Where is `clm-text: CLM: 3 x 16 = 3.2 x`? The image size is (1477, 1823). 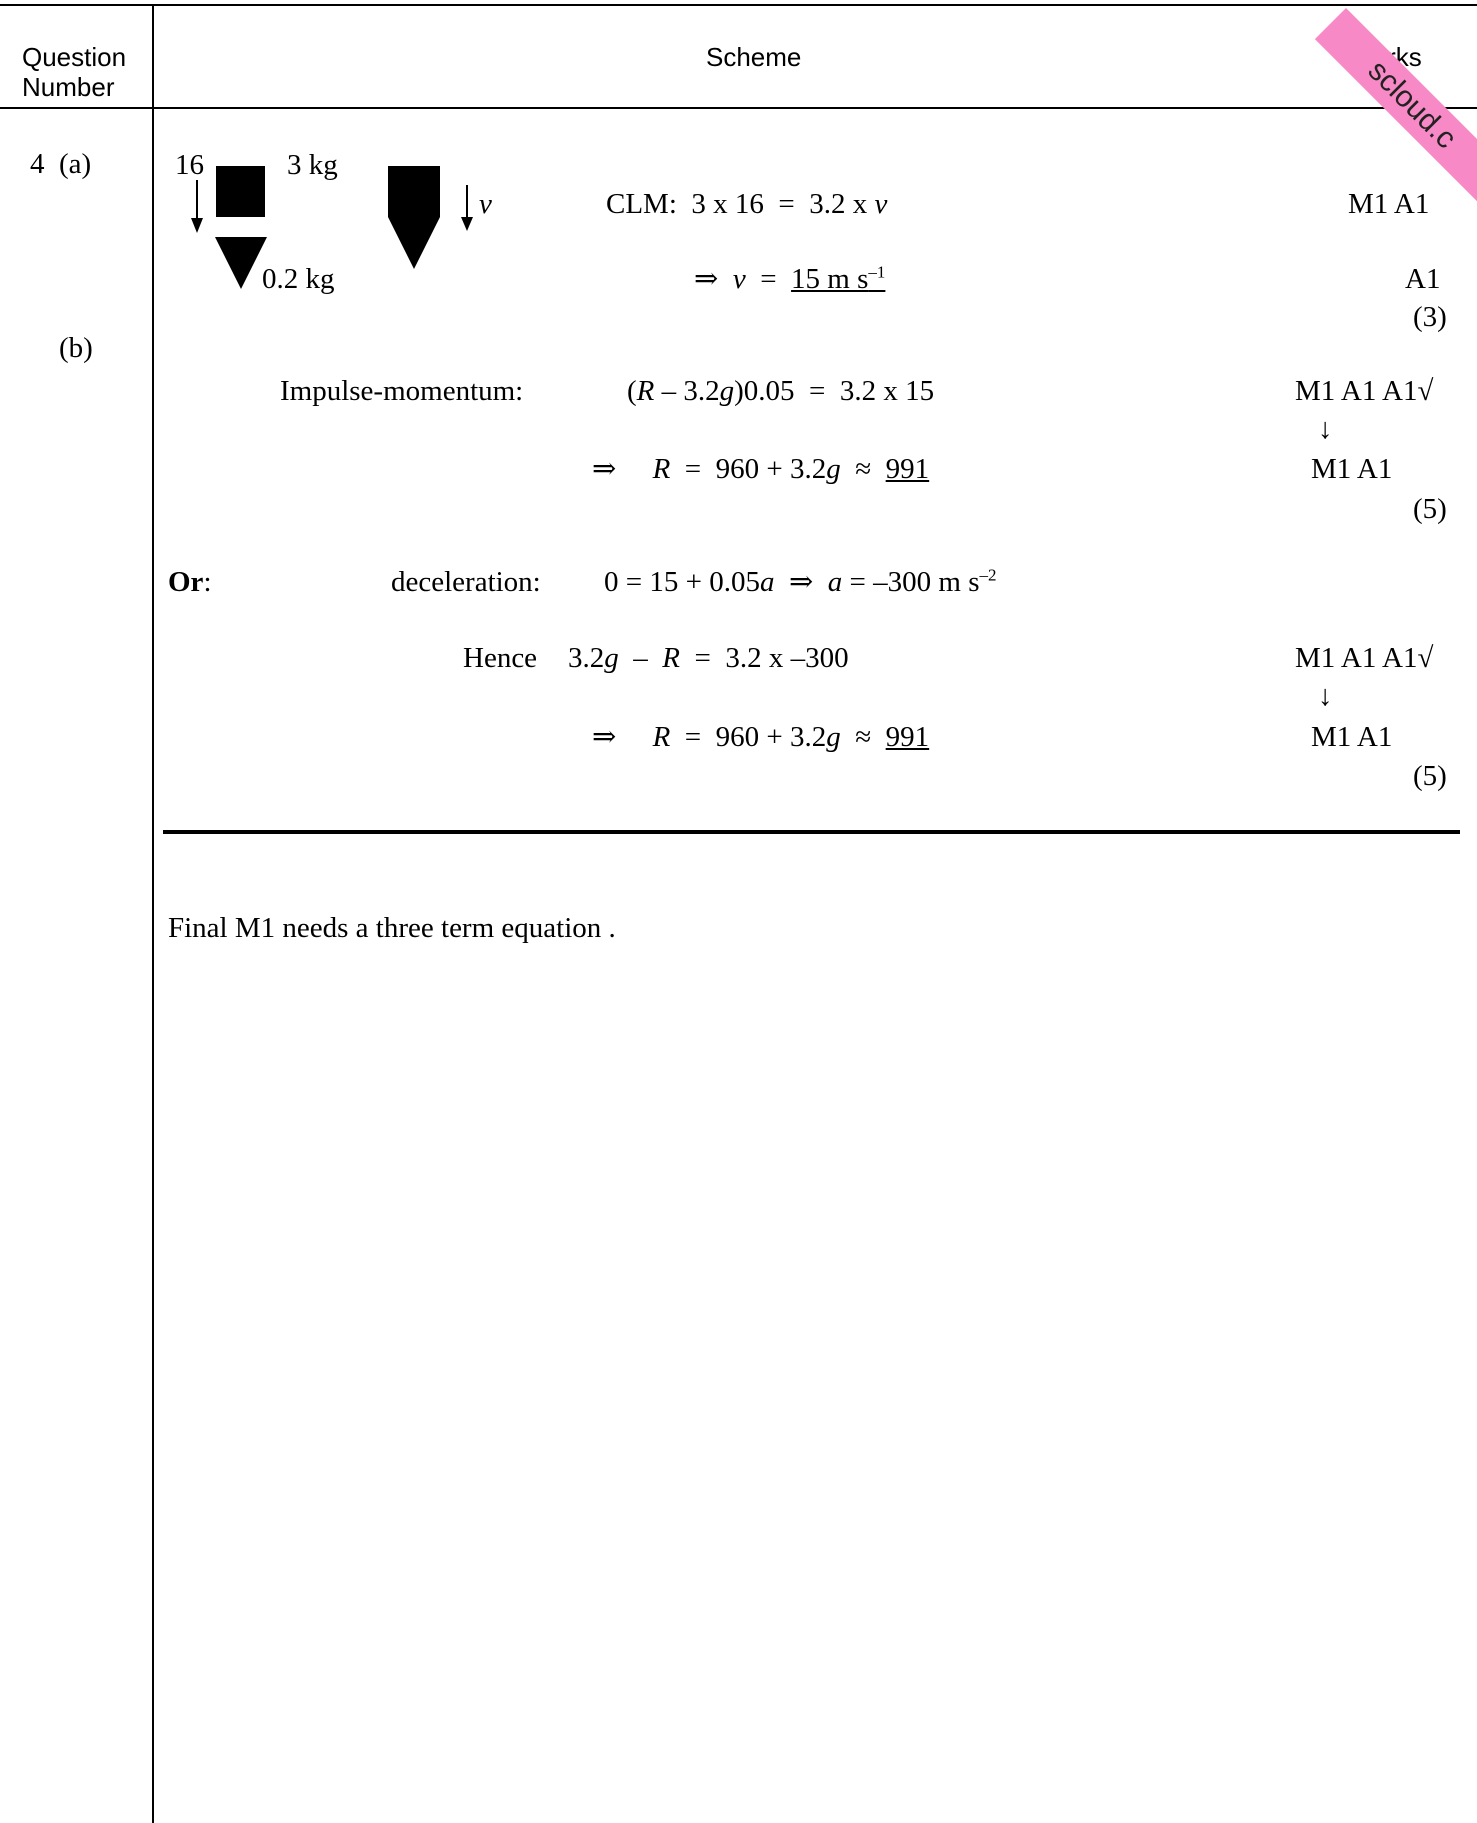 clm-text: CLM: 3 x 16 = 3.2 x is located at coordinates (740, 204).